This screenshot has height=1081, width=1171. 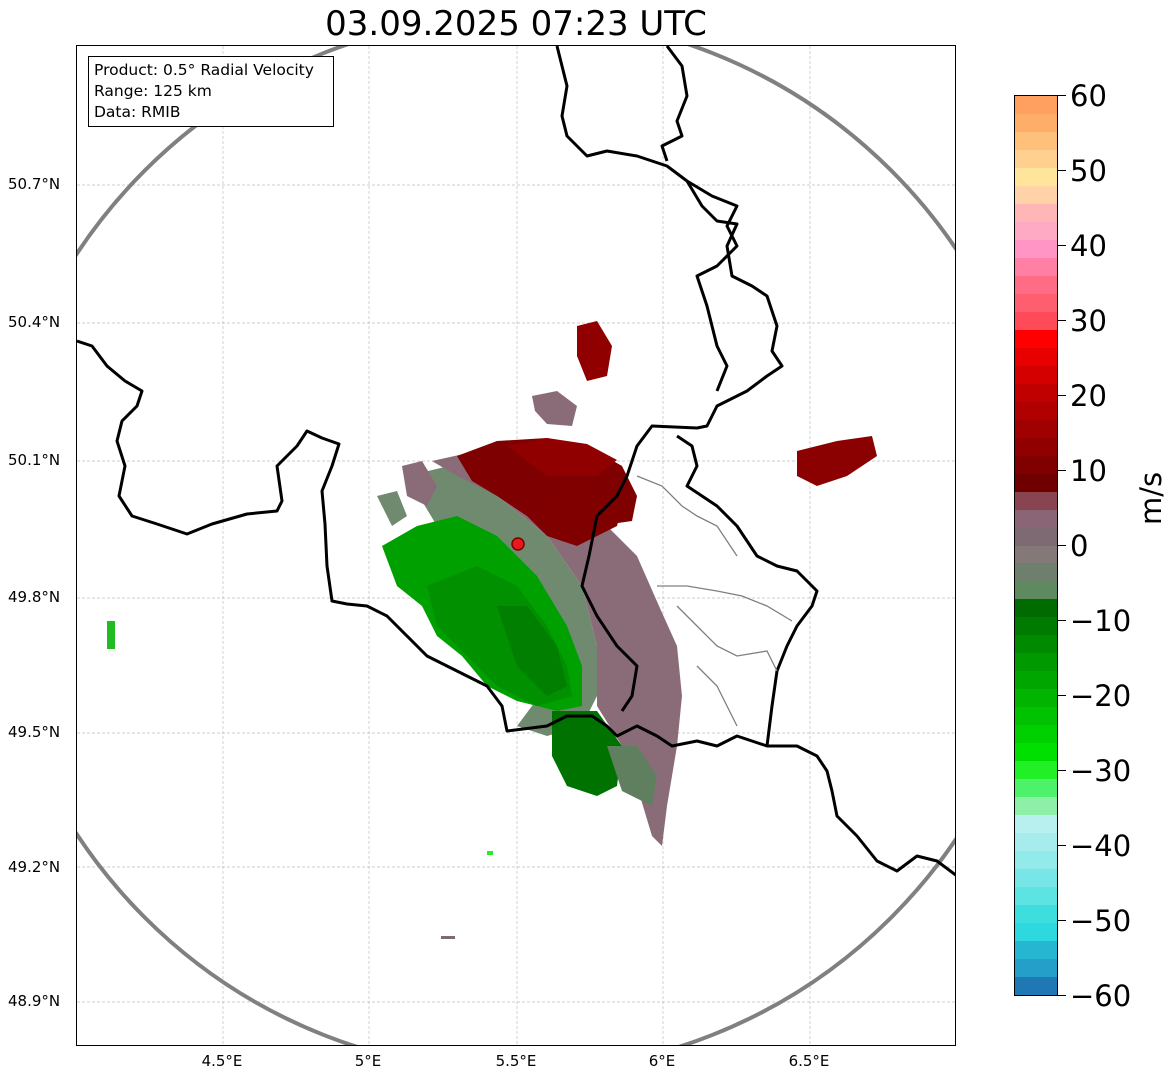 What do you see at coordinates (137, 112) in the screenshot?
I see `data-source-label: Data: RMIB` at bounding box center [137, 112].